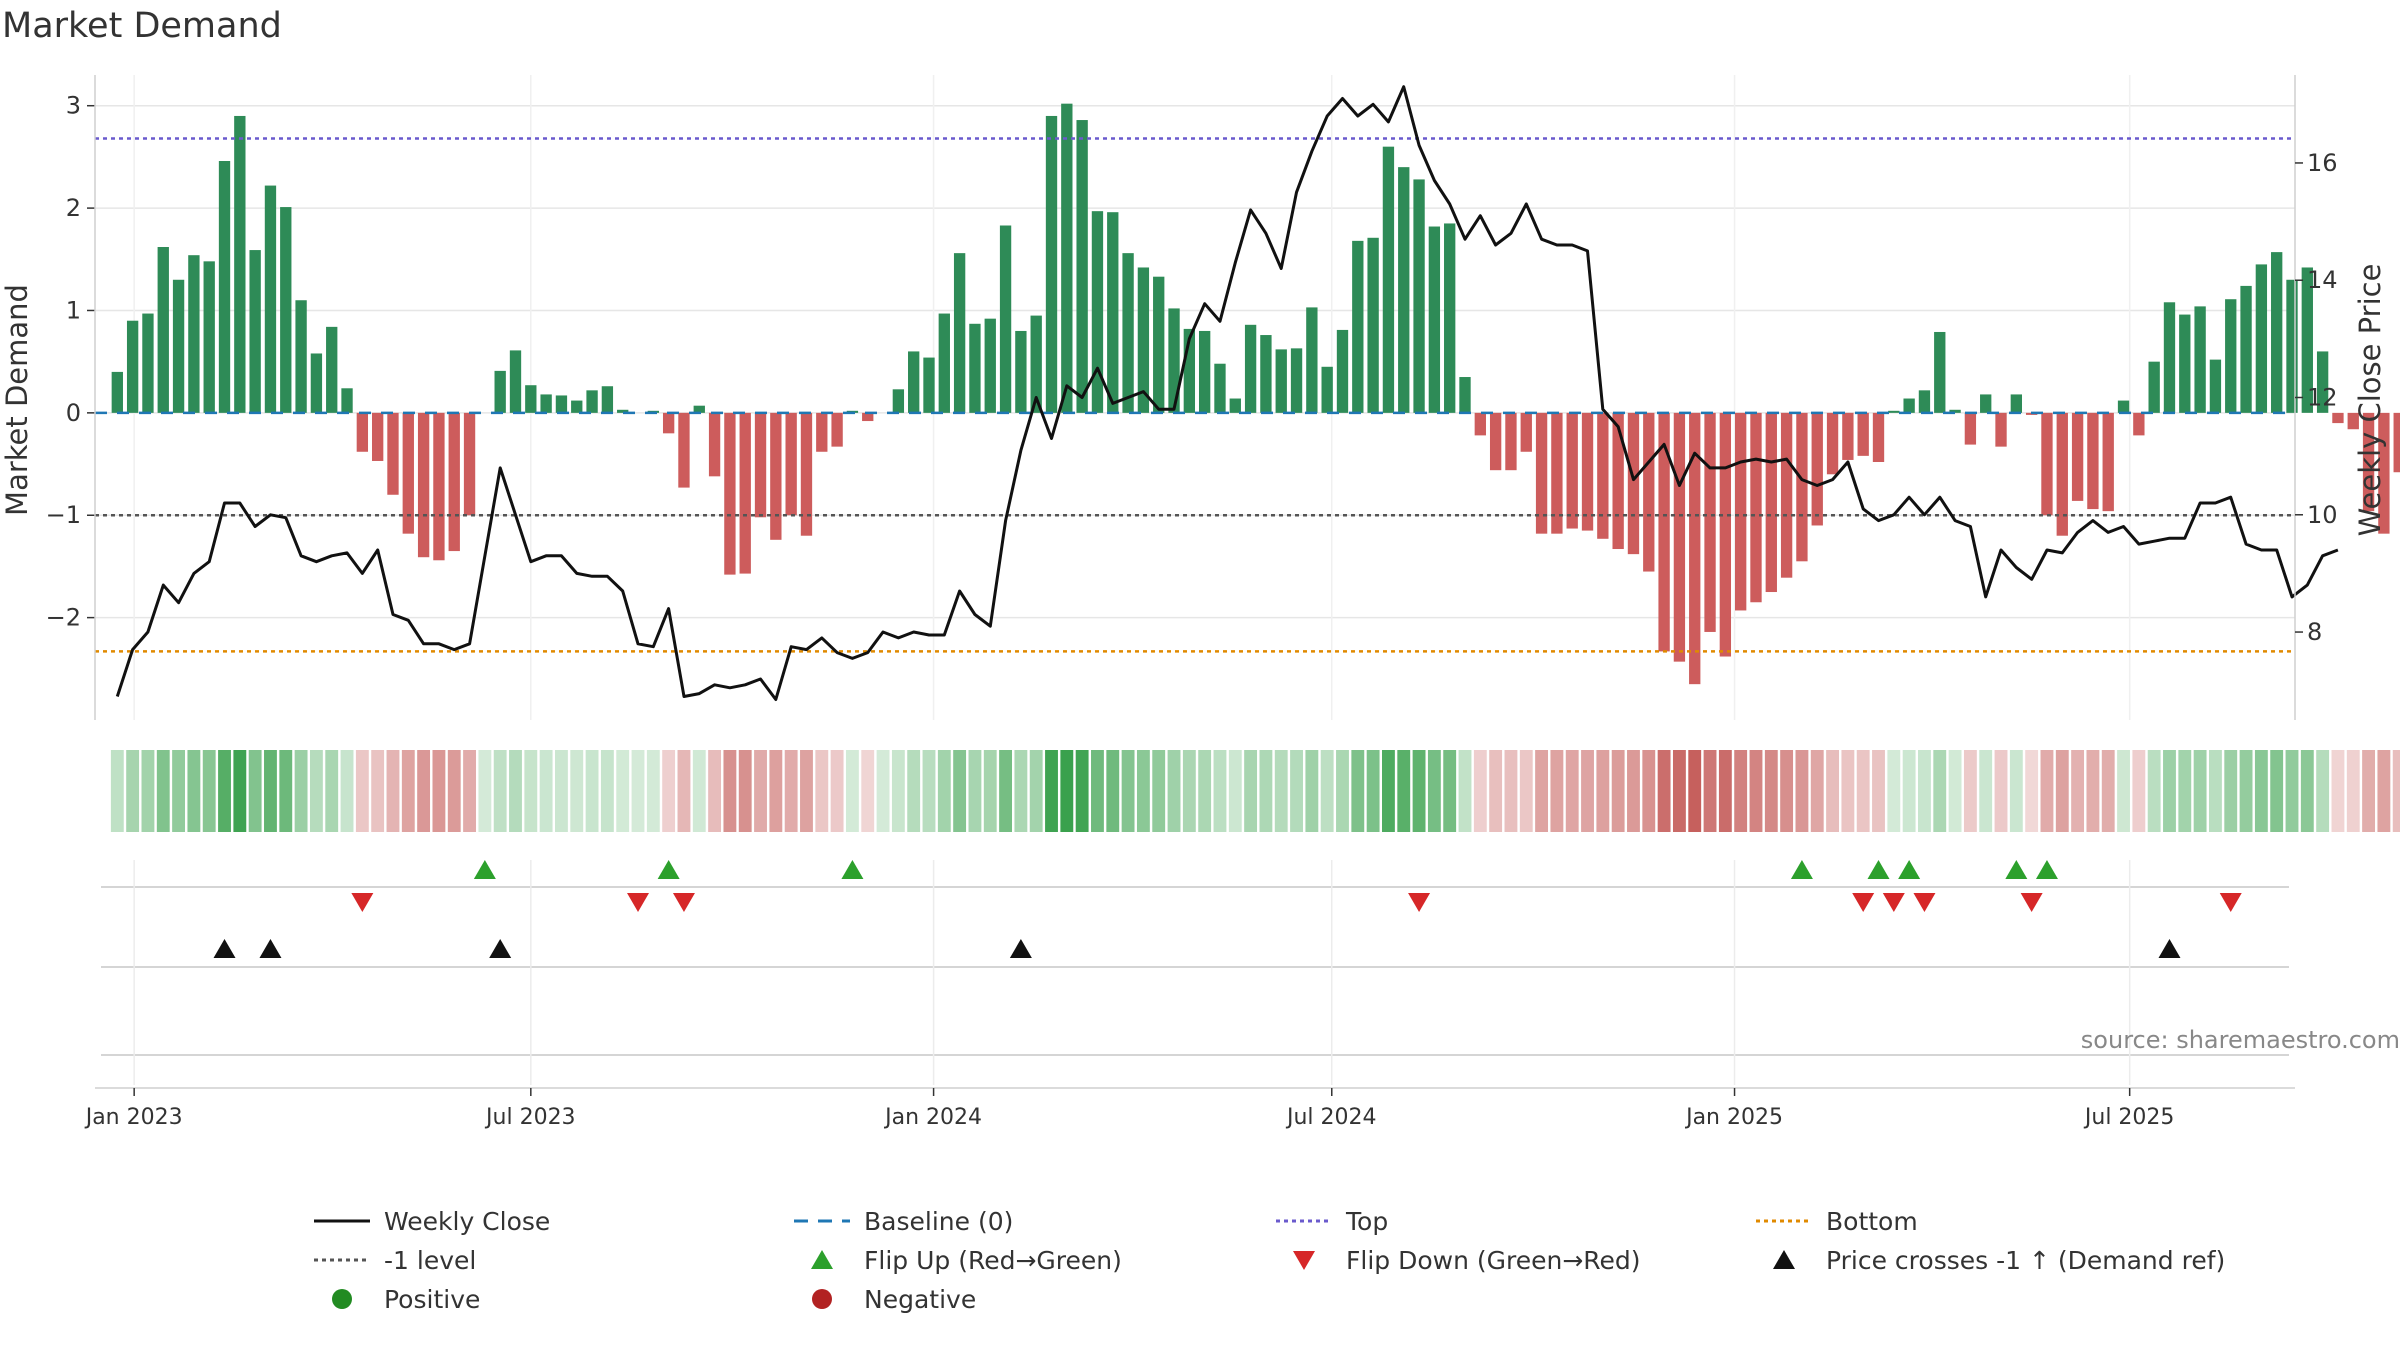  What do you see at coordinates (430, 1260) in the screenshot?
I see `legend-label: -1 level` at bounding box center [430, 1260].